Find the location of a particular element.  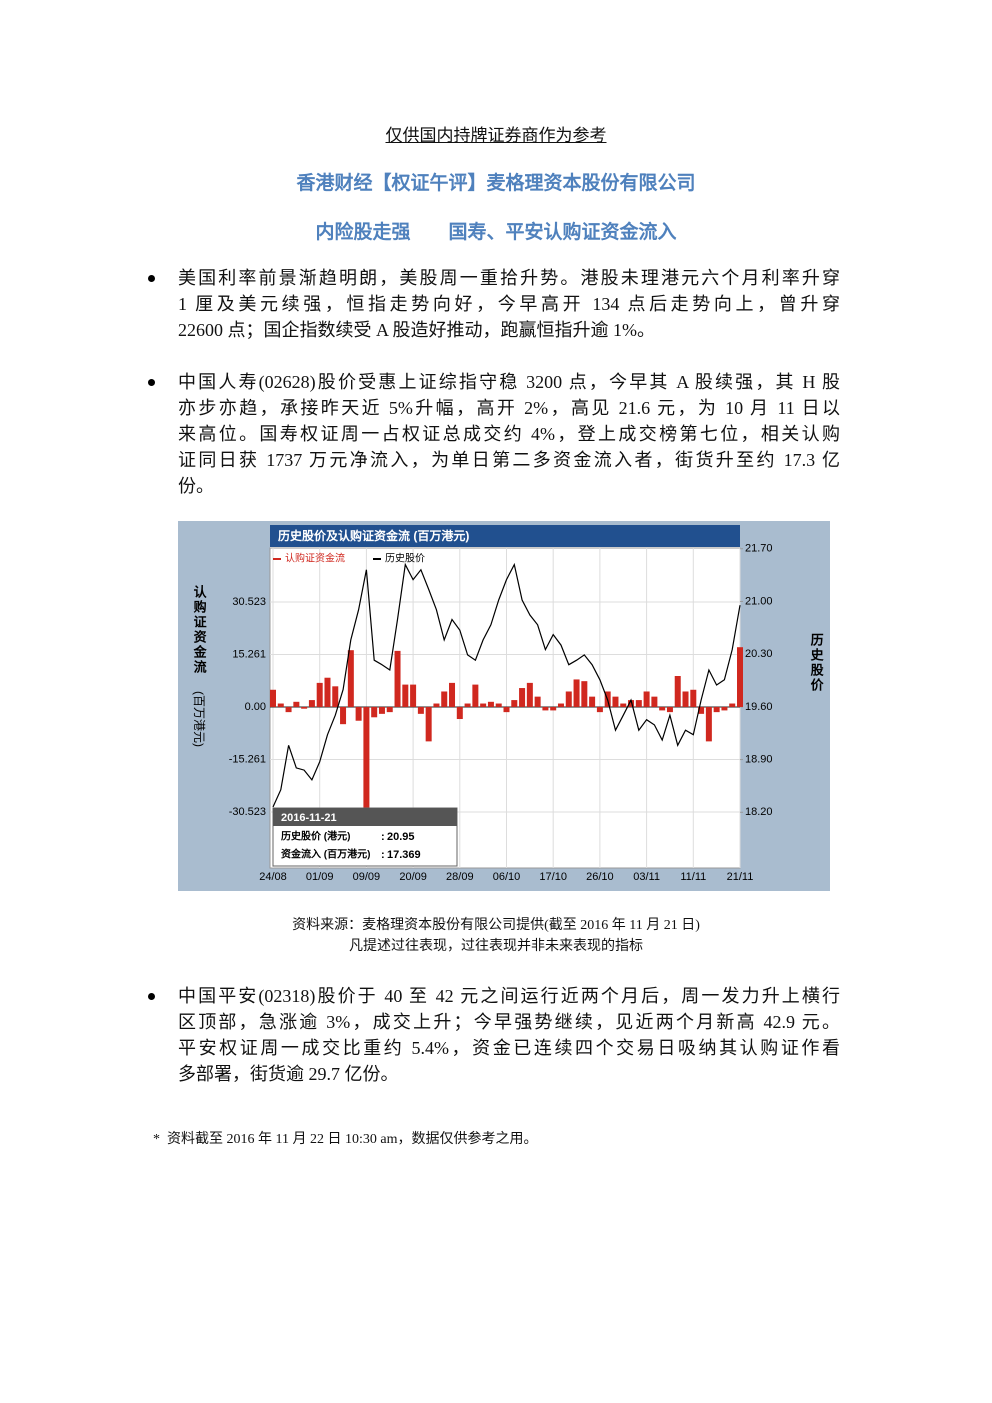

x-tick-label: 03/11 is located at coordinates (646, 877).